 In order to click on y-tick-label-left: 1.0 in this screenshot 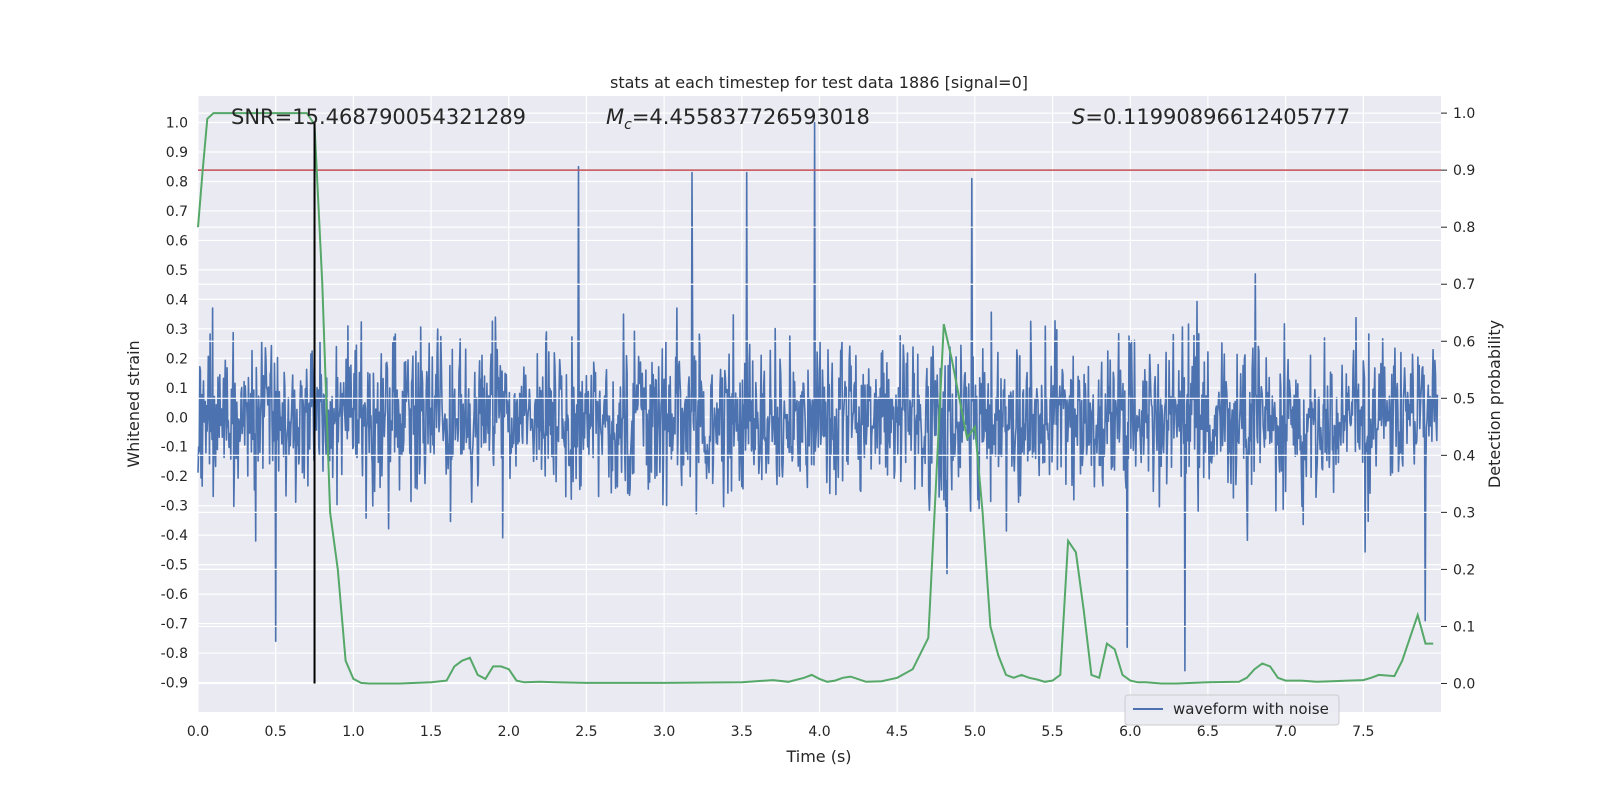, I will do `click(177, 124)`.